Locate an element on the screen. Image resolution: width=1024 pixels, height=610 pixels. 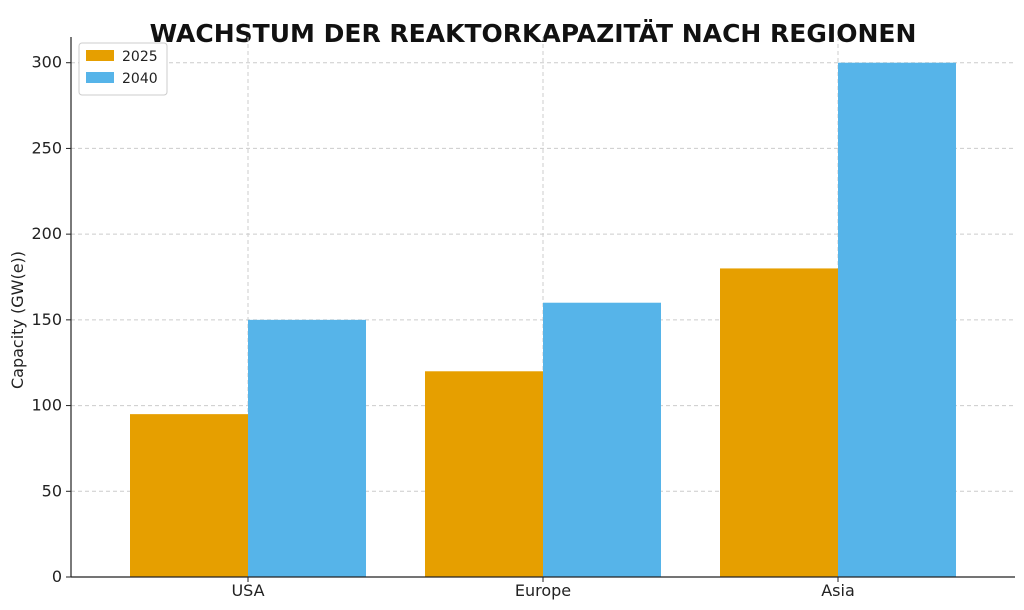
y-tick-label: 250 is located at coordinates (46, 147).